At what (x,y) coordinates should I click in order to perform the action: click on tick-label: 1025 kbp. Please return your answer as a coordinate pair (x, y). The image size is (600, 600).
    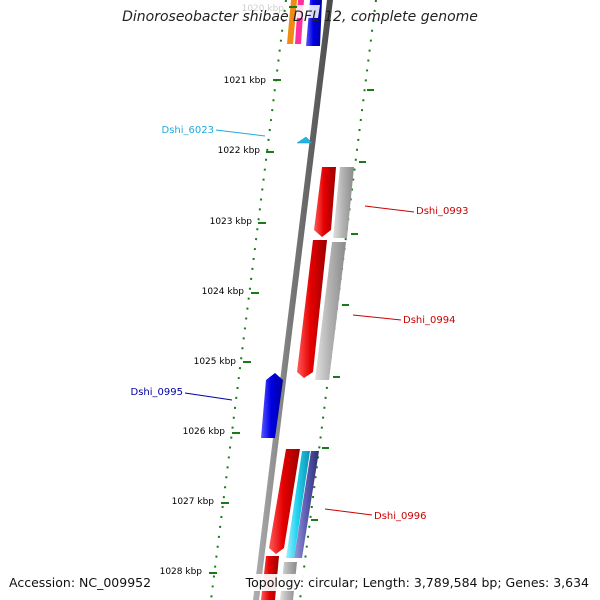
    Looking at the image, I should click on (215, 362).